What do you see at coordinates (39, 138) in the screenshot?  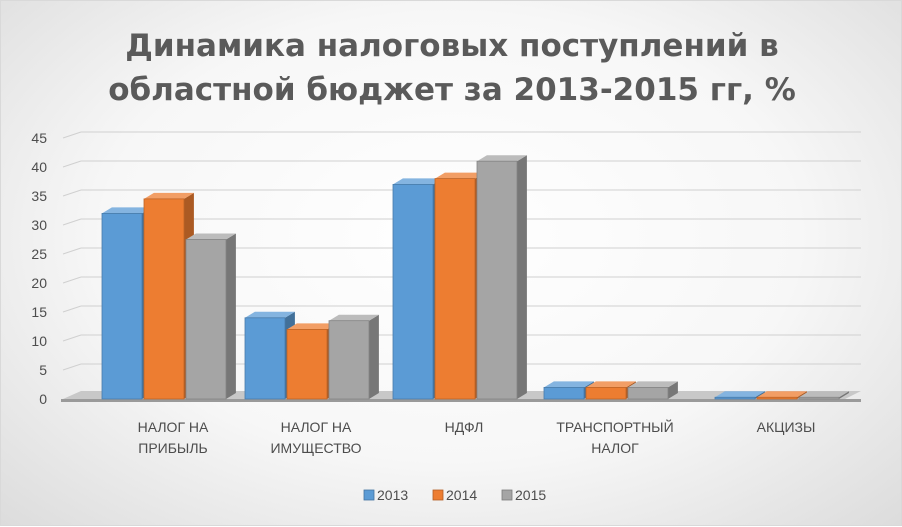 I see `y-tick-label: 45` at bounding box center [39, 138].